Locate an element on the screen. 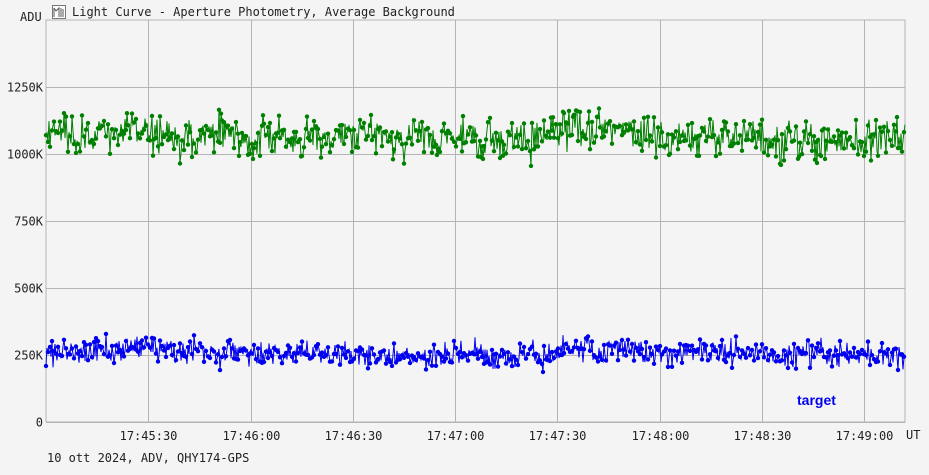  x-tick-label: 17:48:30 is located at coordinates (763, 436).